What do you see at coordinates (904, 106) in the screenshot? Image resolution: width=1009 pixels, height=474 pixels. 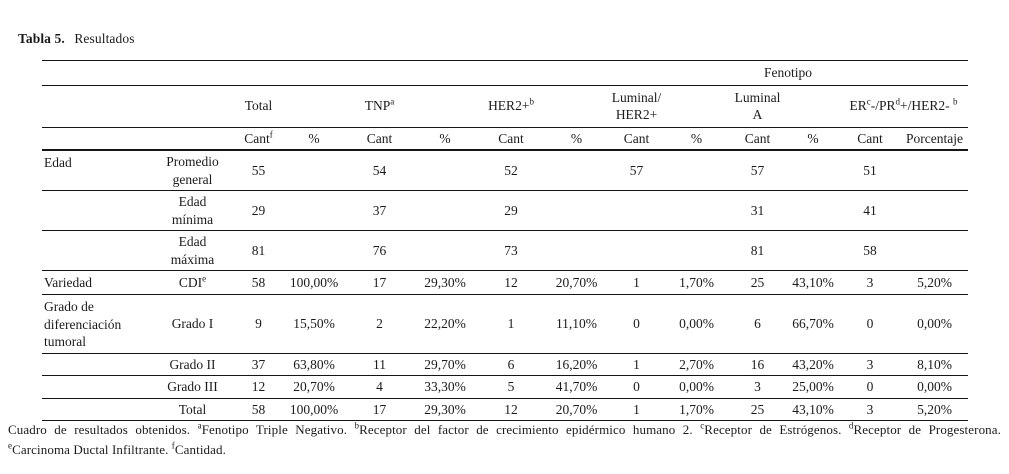 I see `col-header-er-pr-her2: ERc-/PRd+/HER2- b` at bounding box center [904, 106].